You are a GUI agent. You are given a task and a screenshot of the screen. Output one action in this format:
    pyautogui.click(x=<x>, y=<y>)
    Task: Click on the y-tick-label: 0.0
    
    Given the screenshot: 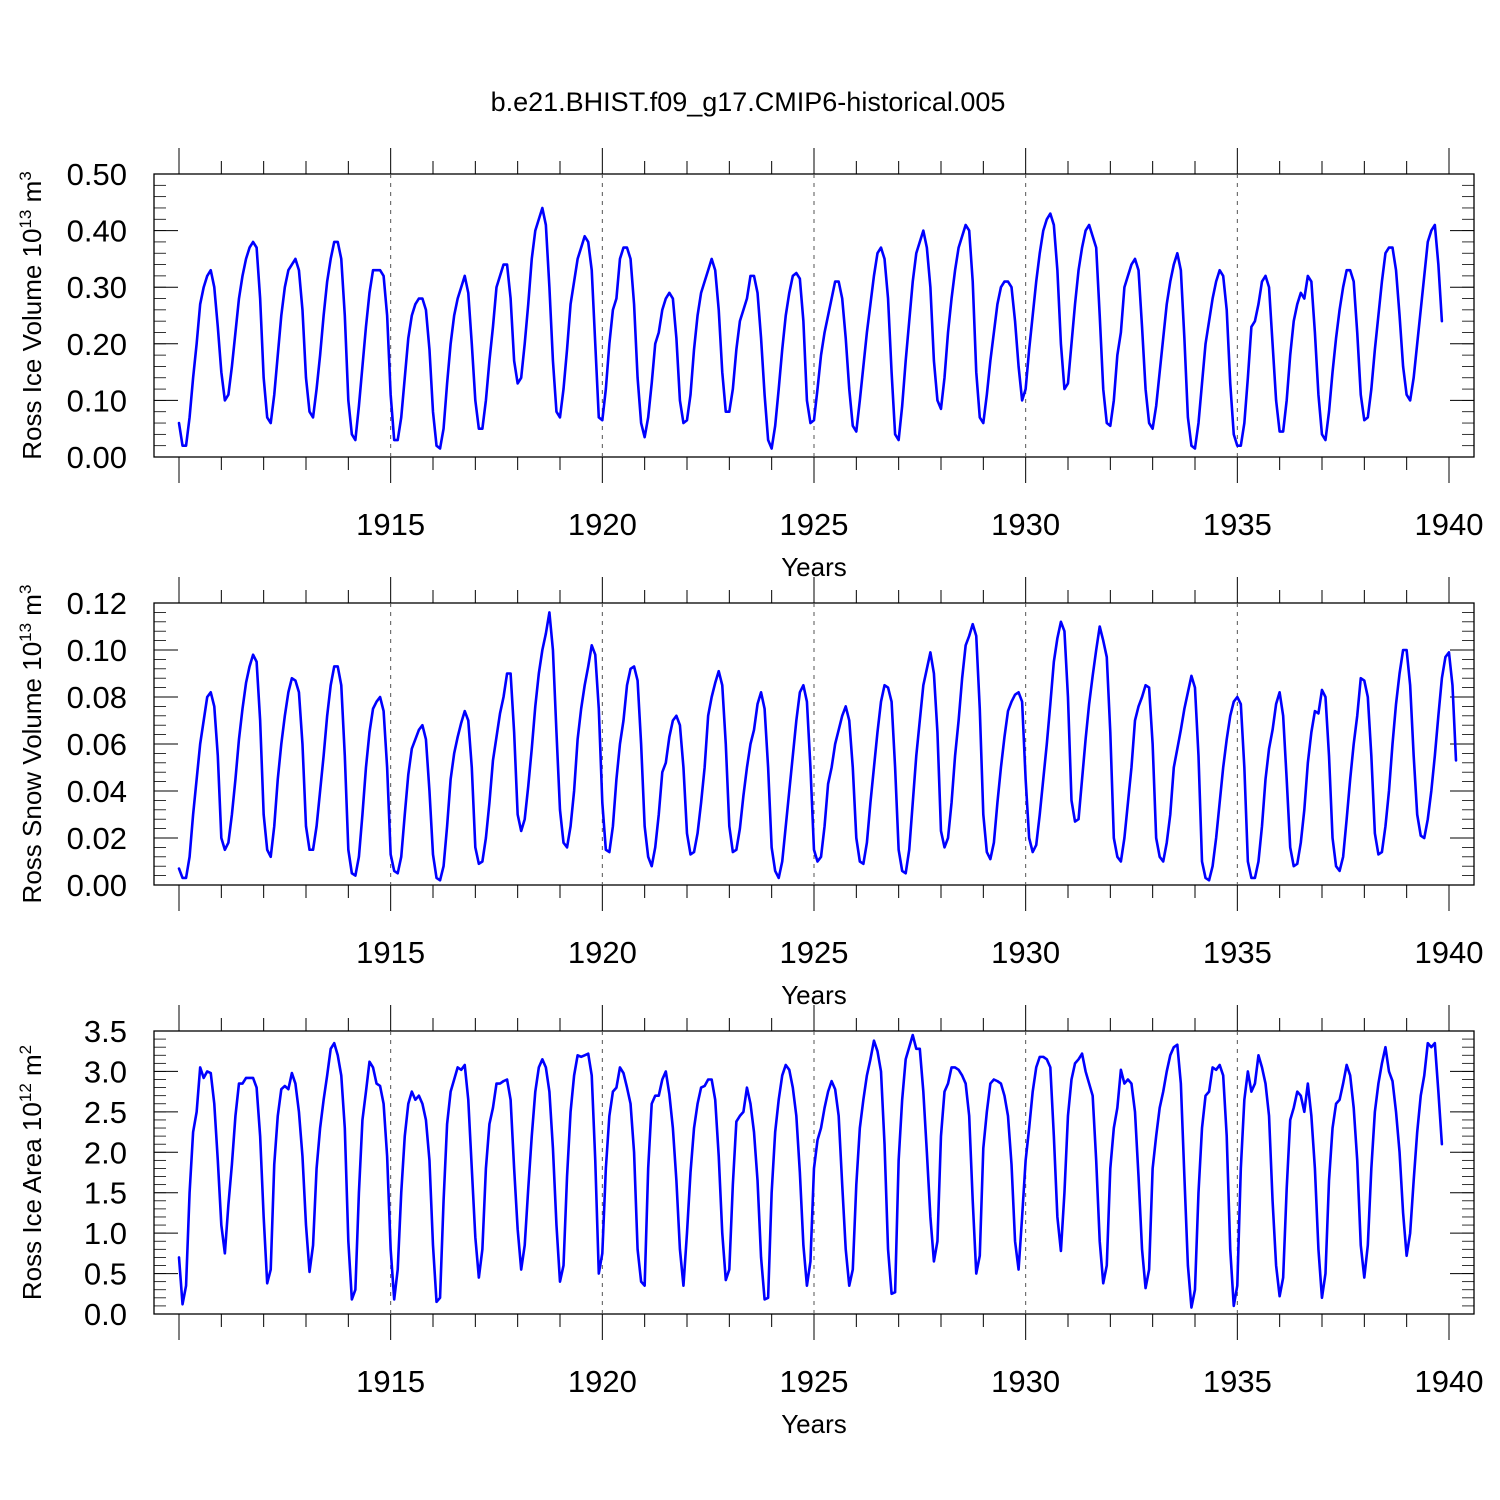 What is the action you would take?
    pyautogui.click(x=105, y=1314)
    